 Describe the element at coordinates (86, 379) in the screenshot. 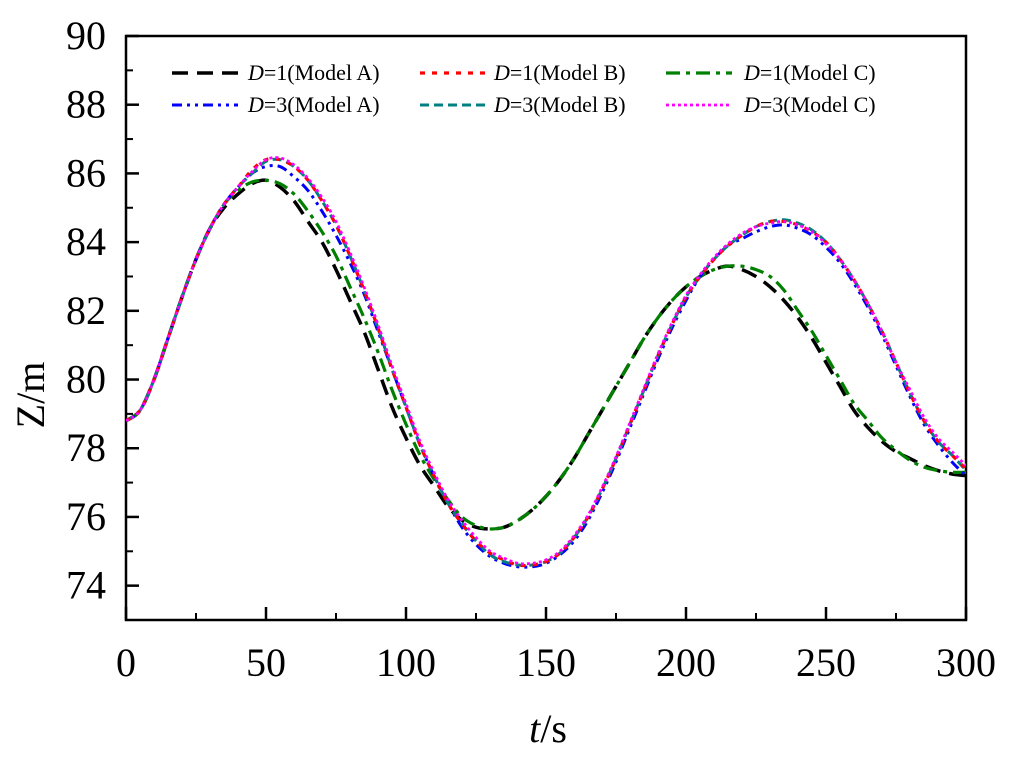

I see `y-tick-label: 80` at that location.